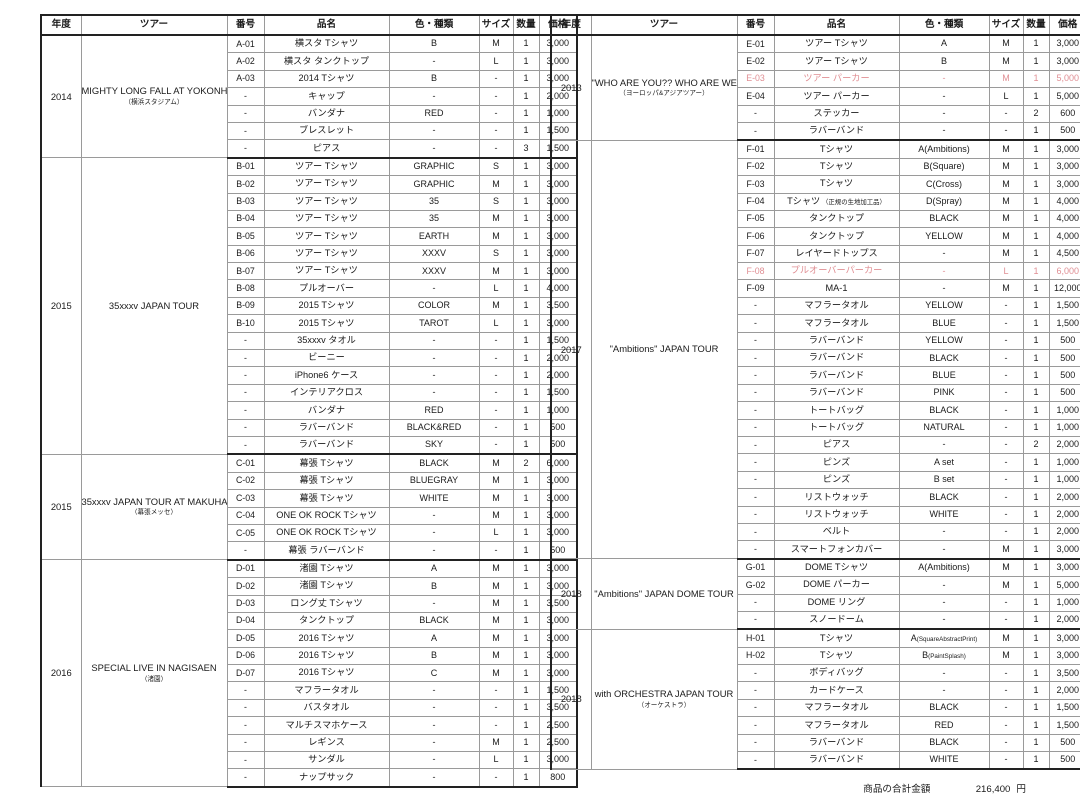 This screenshot has height=795, width=1080. What do you see at coordinates (815, 514) in the screenshot?
I see `table-row: - リストウォッチ WHITE -1 2,000` at bounding box center [815, 514].